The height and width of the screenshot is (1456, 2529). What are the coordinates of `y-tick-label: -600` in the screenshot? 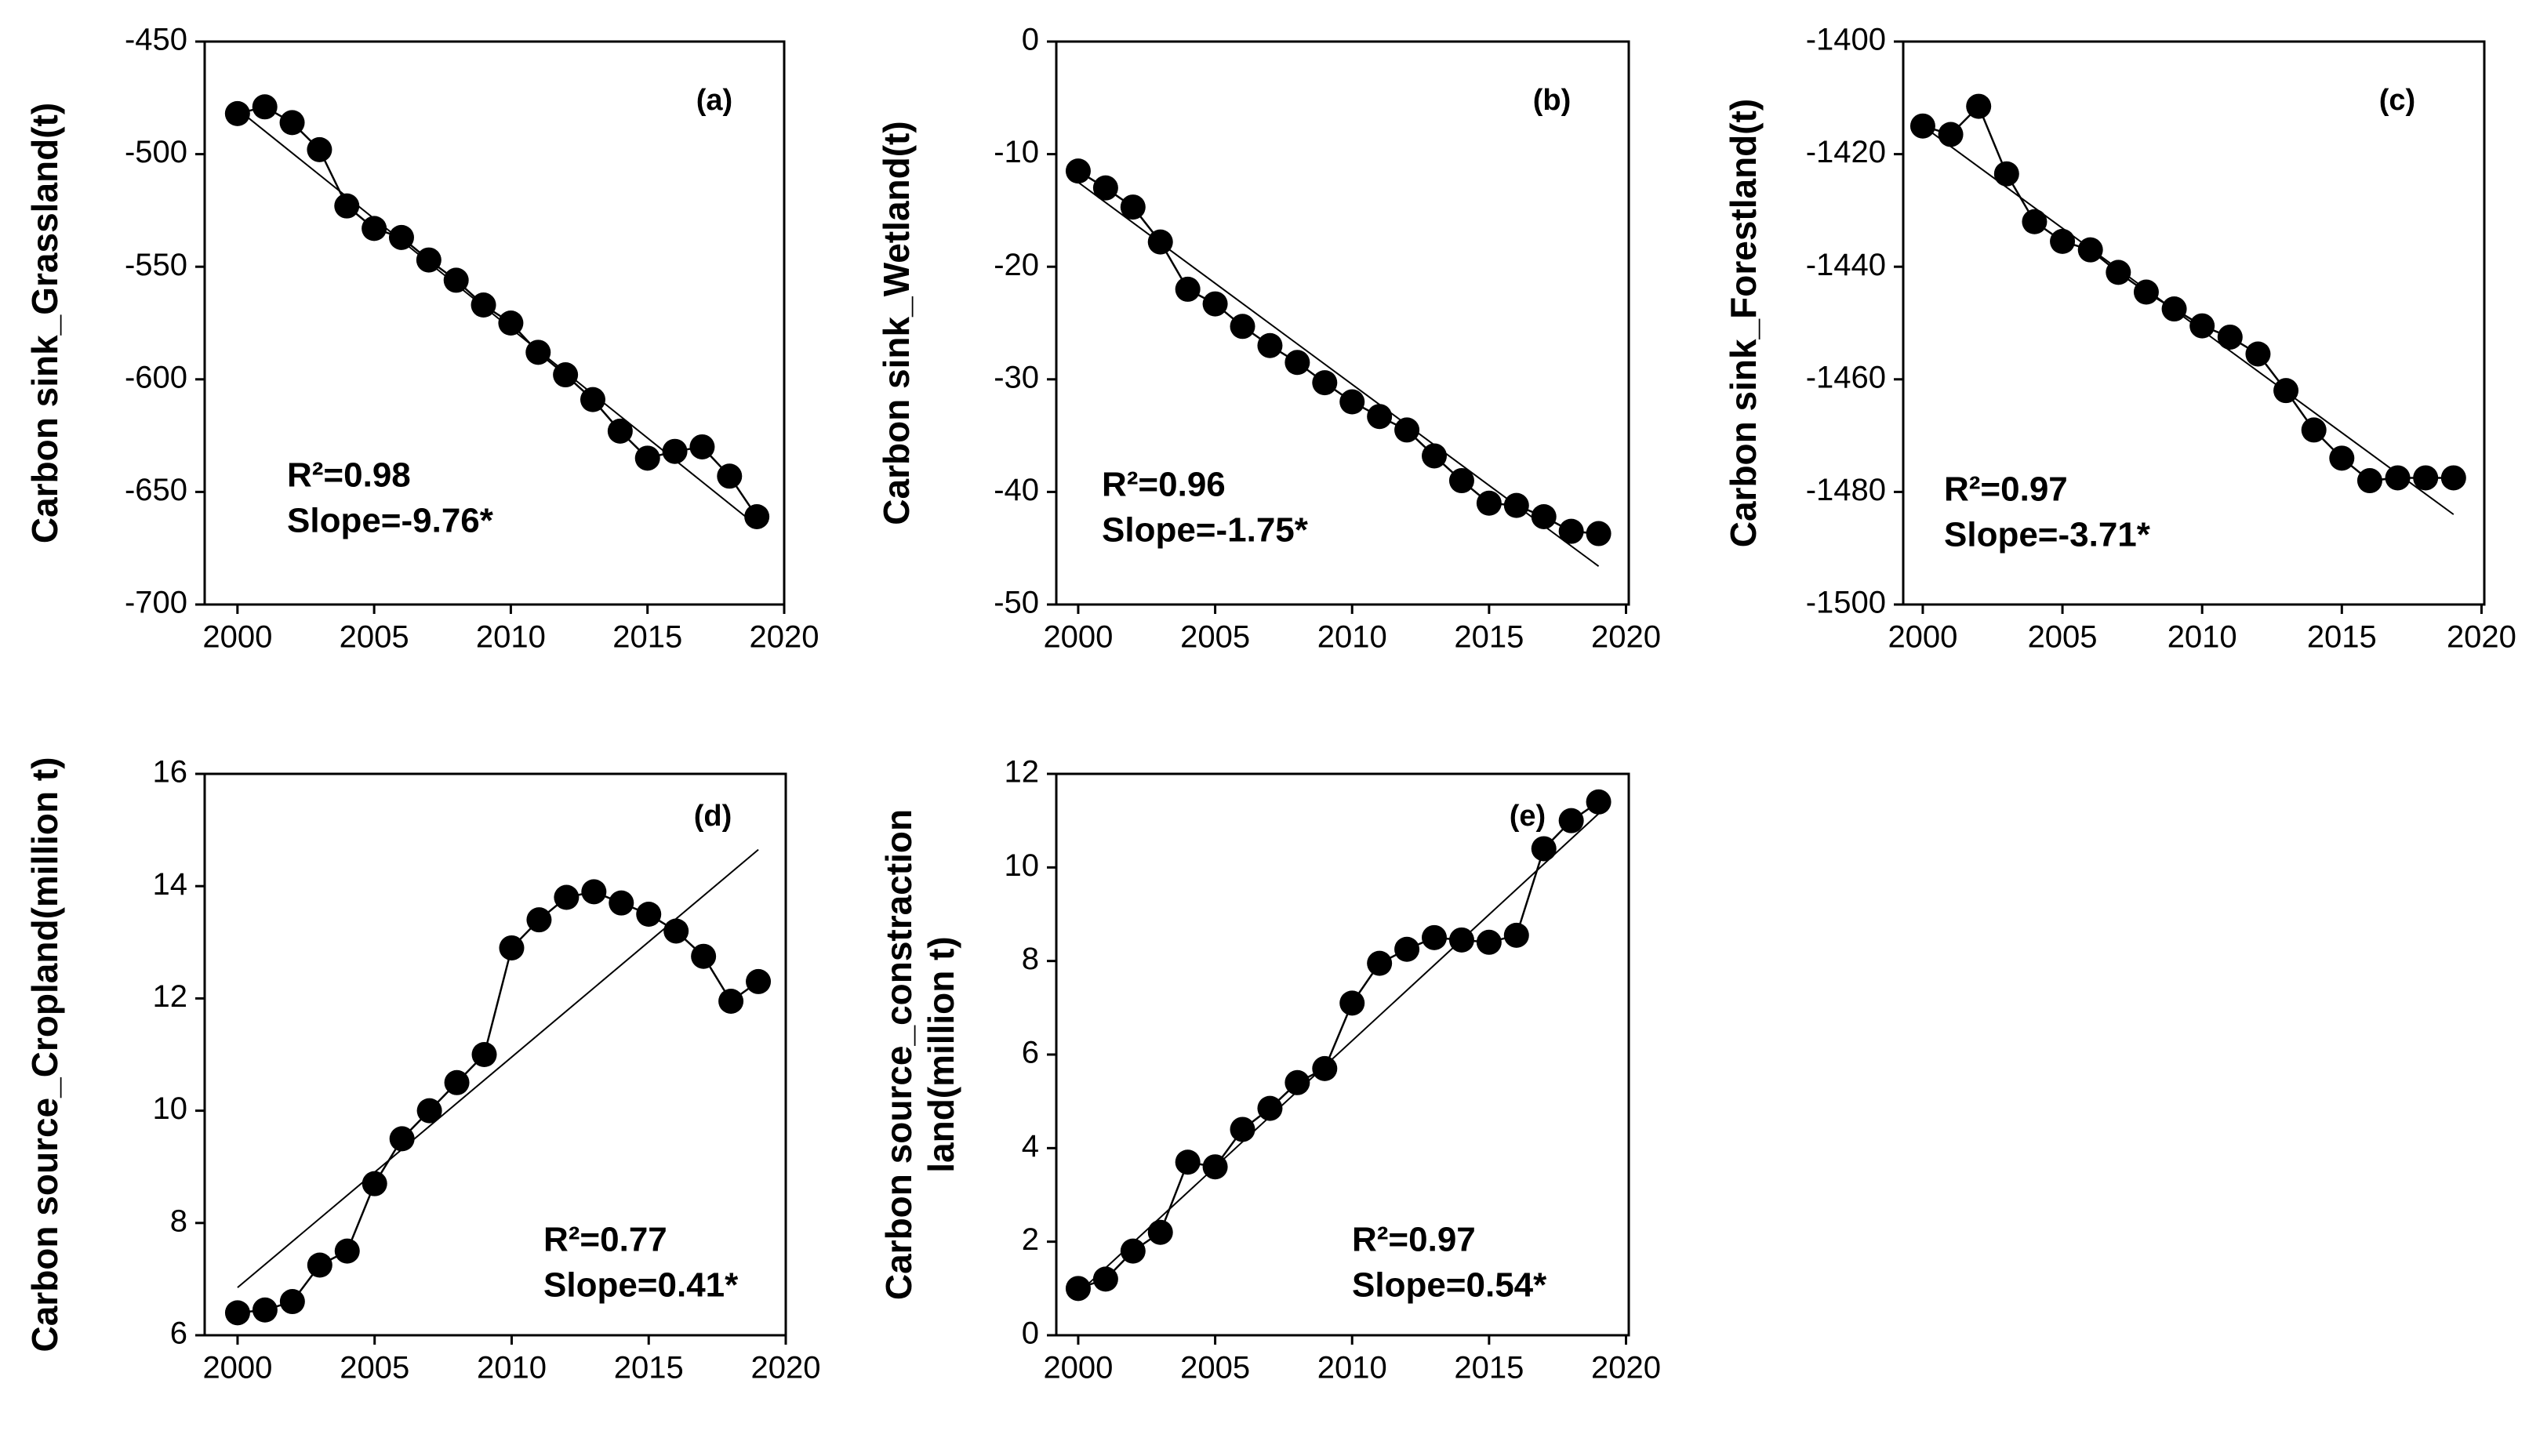 It's located at (156, 377).